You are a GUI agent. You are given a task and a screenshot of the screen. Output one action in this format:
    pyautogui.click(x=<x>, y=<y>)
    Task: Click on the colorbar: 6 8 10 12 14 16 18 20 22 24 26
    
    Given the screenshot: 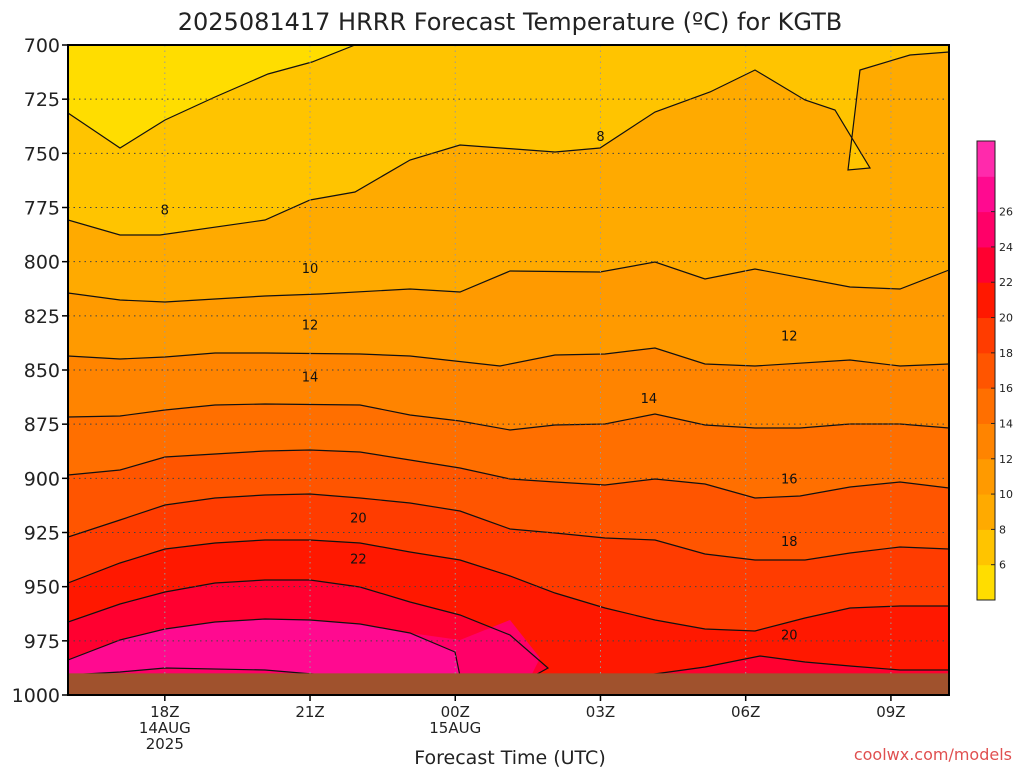 What is the action you would take?
    pyautogui.click(x=994, y=370)
    